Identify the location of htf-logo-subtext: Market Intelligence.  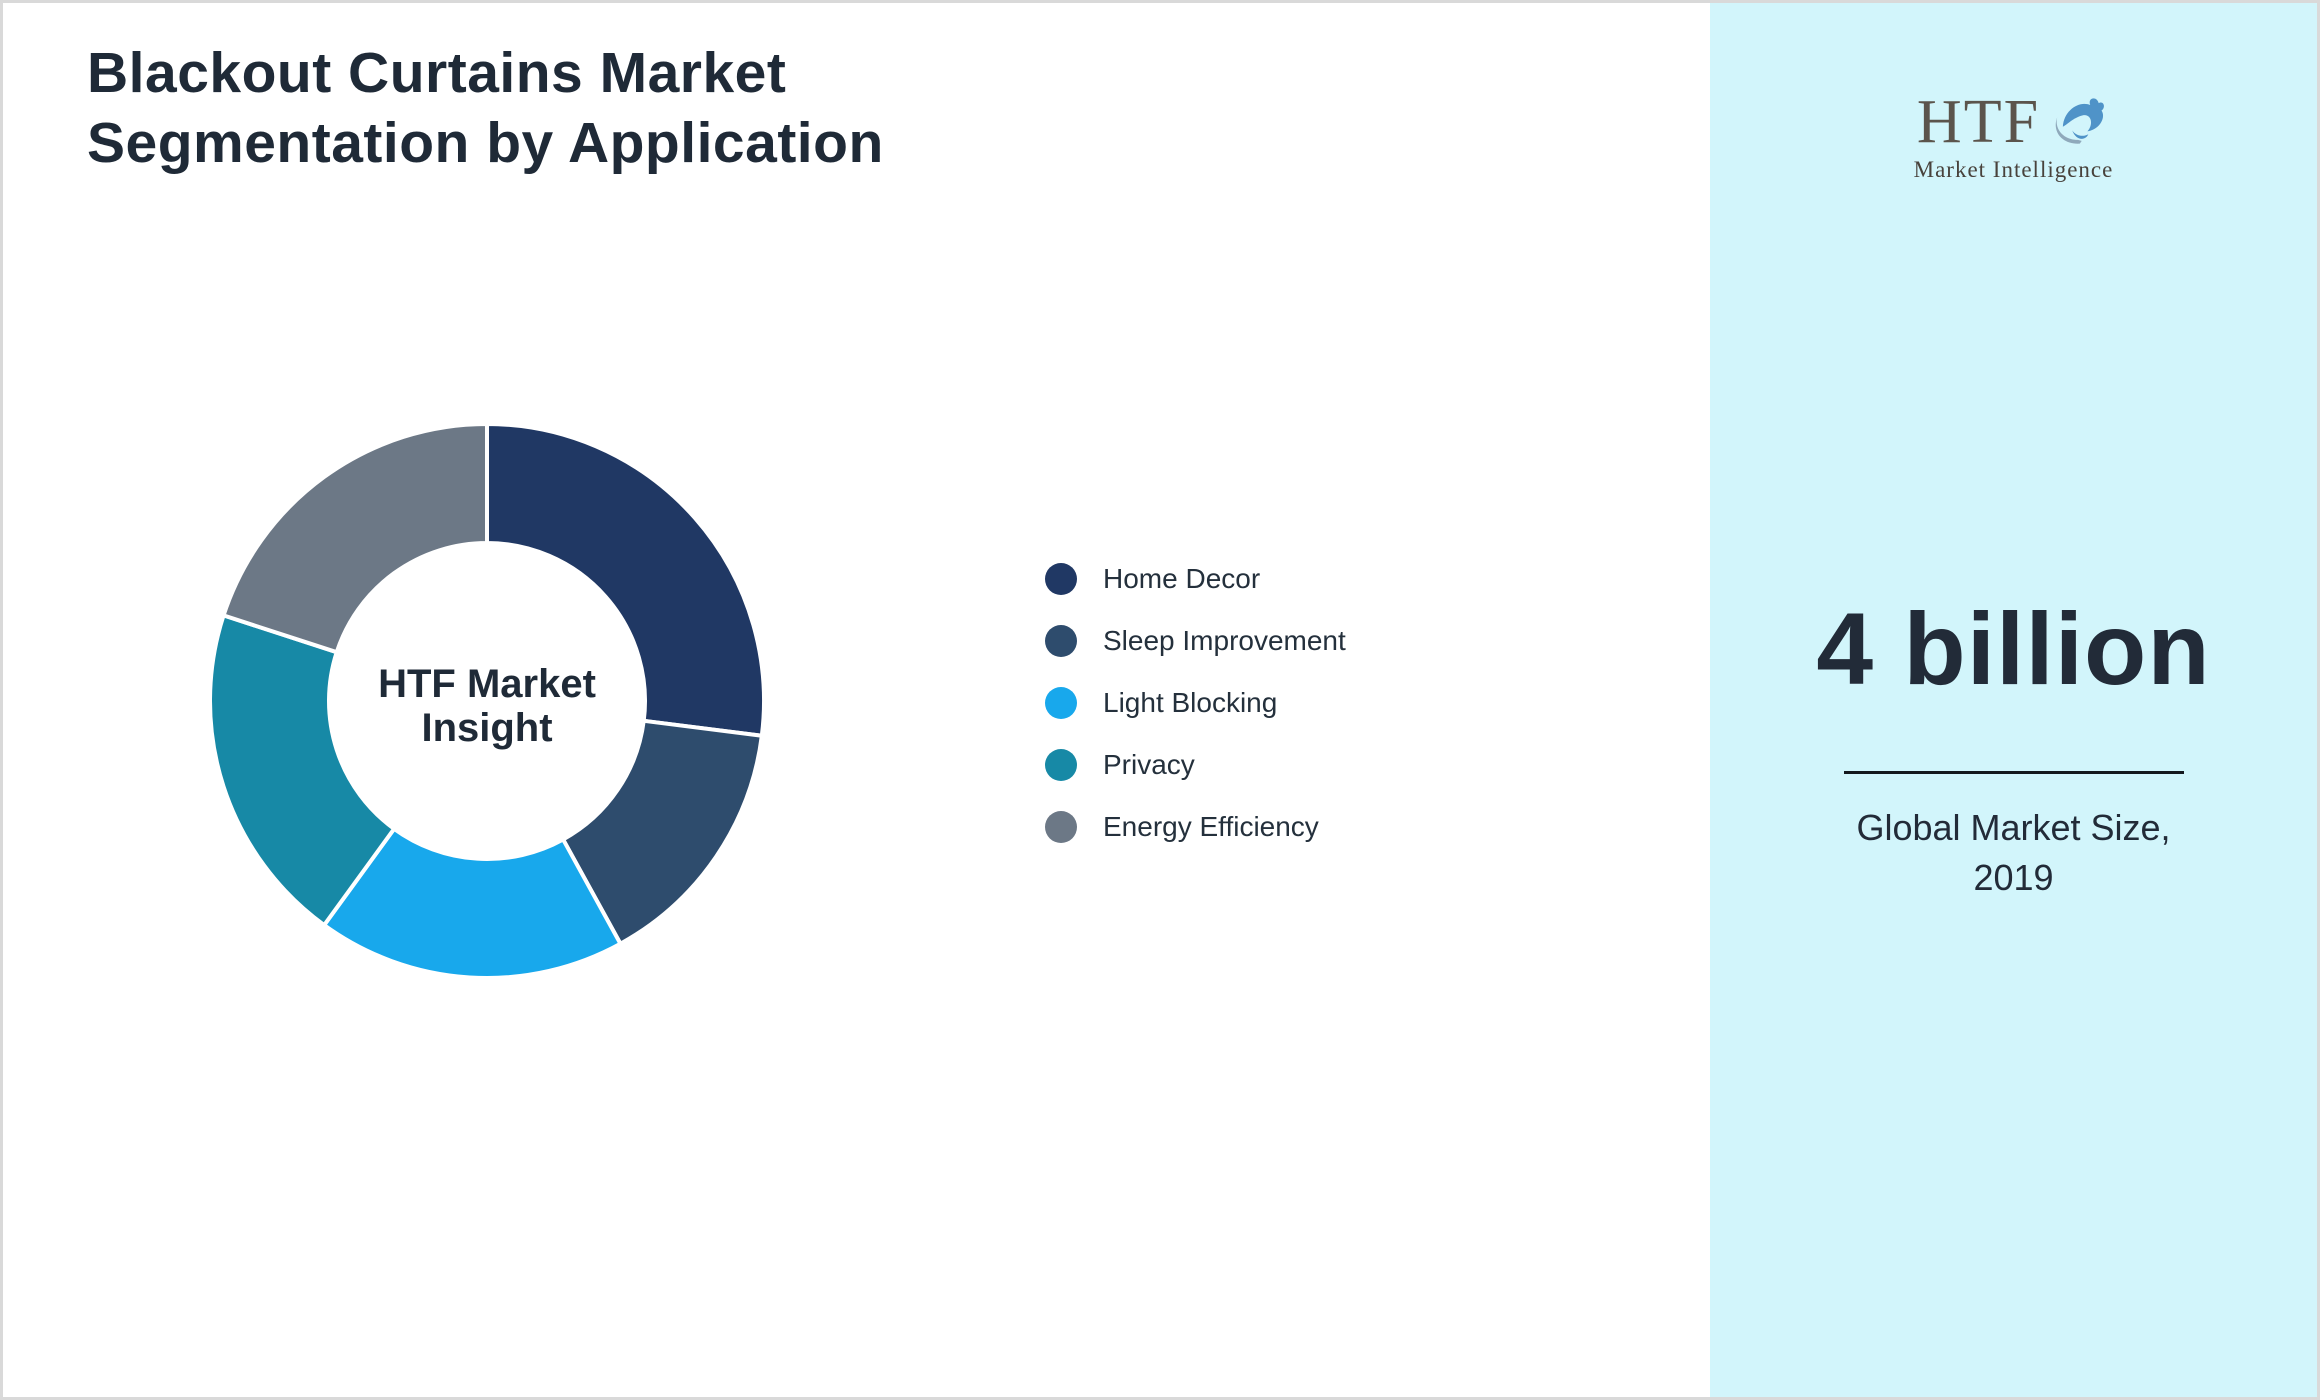
(2013, 169).